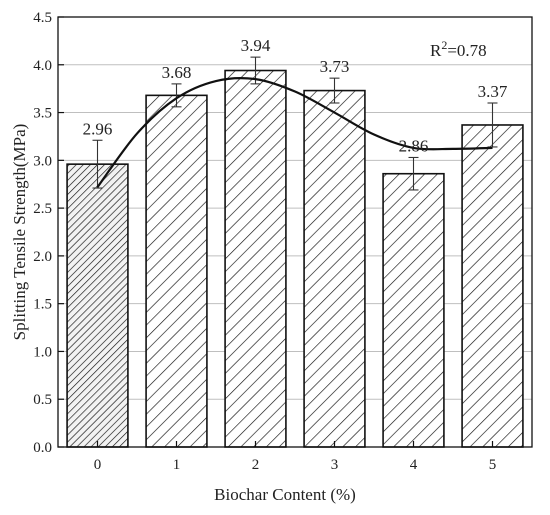 This screenshot has width=550, height=515. What do you see at coordinates (295, 457) in the screenshot?
I see `x-axis-ticks: 0 1 2 3 4 5` at bounding box center [295, 457].